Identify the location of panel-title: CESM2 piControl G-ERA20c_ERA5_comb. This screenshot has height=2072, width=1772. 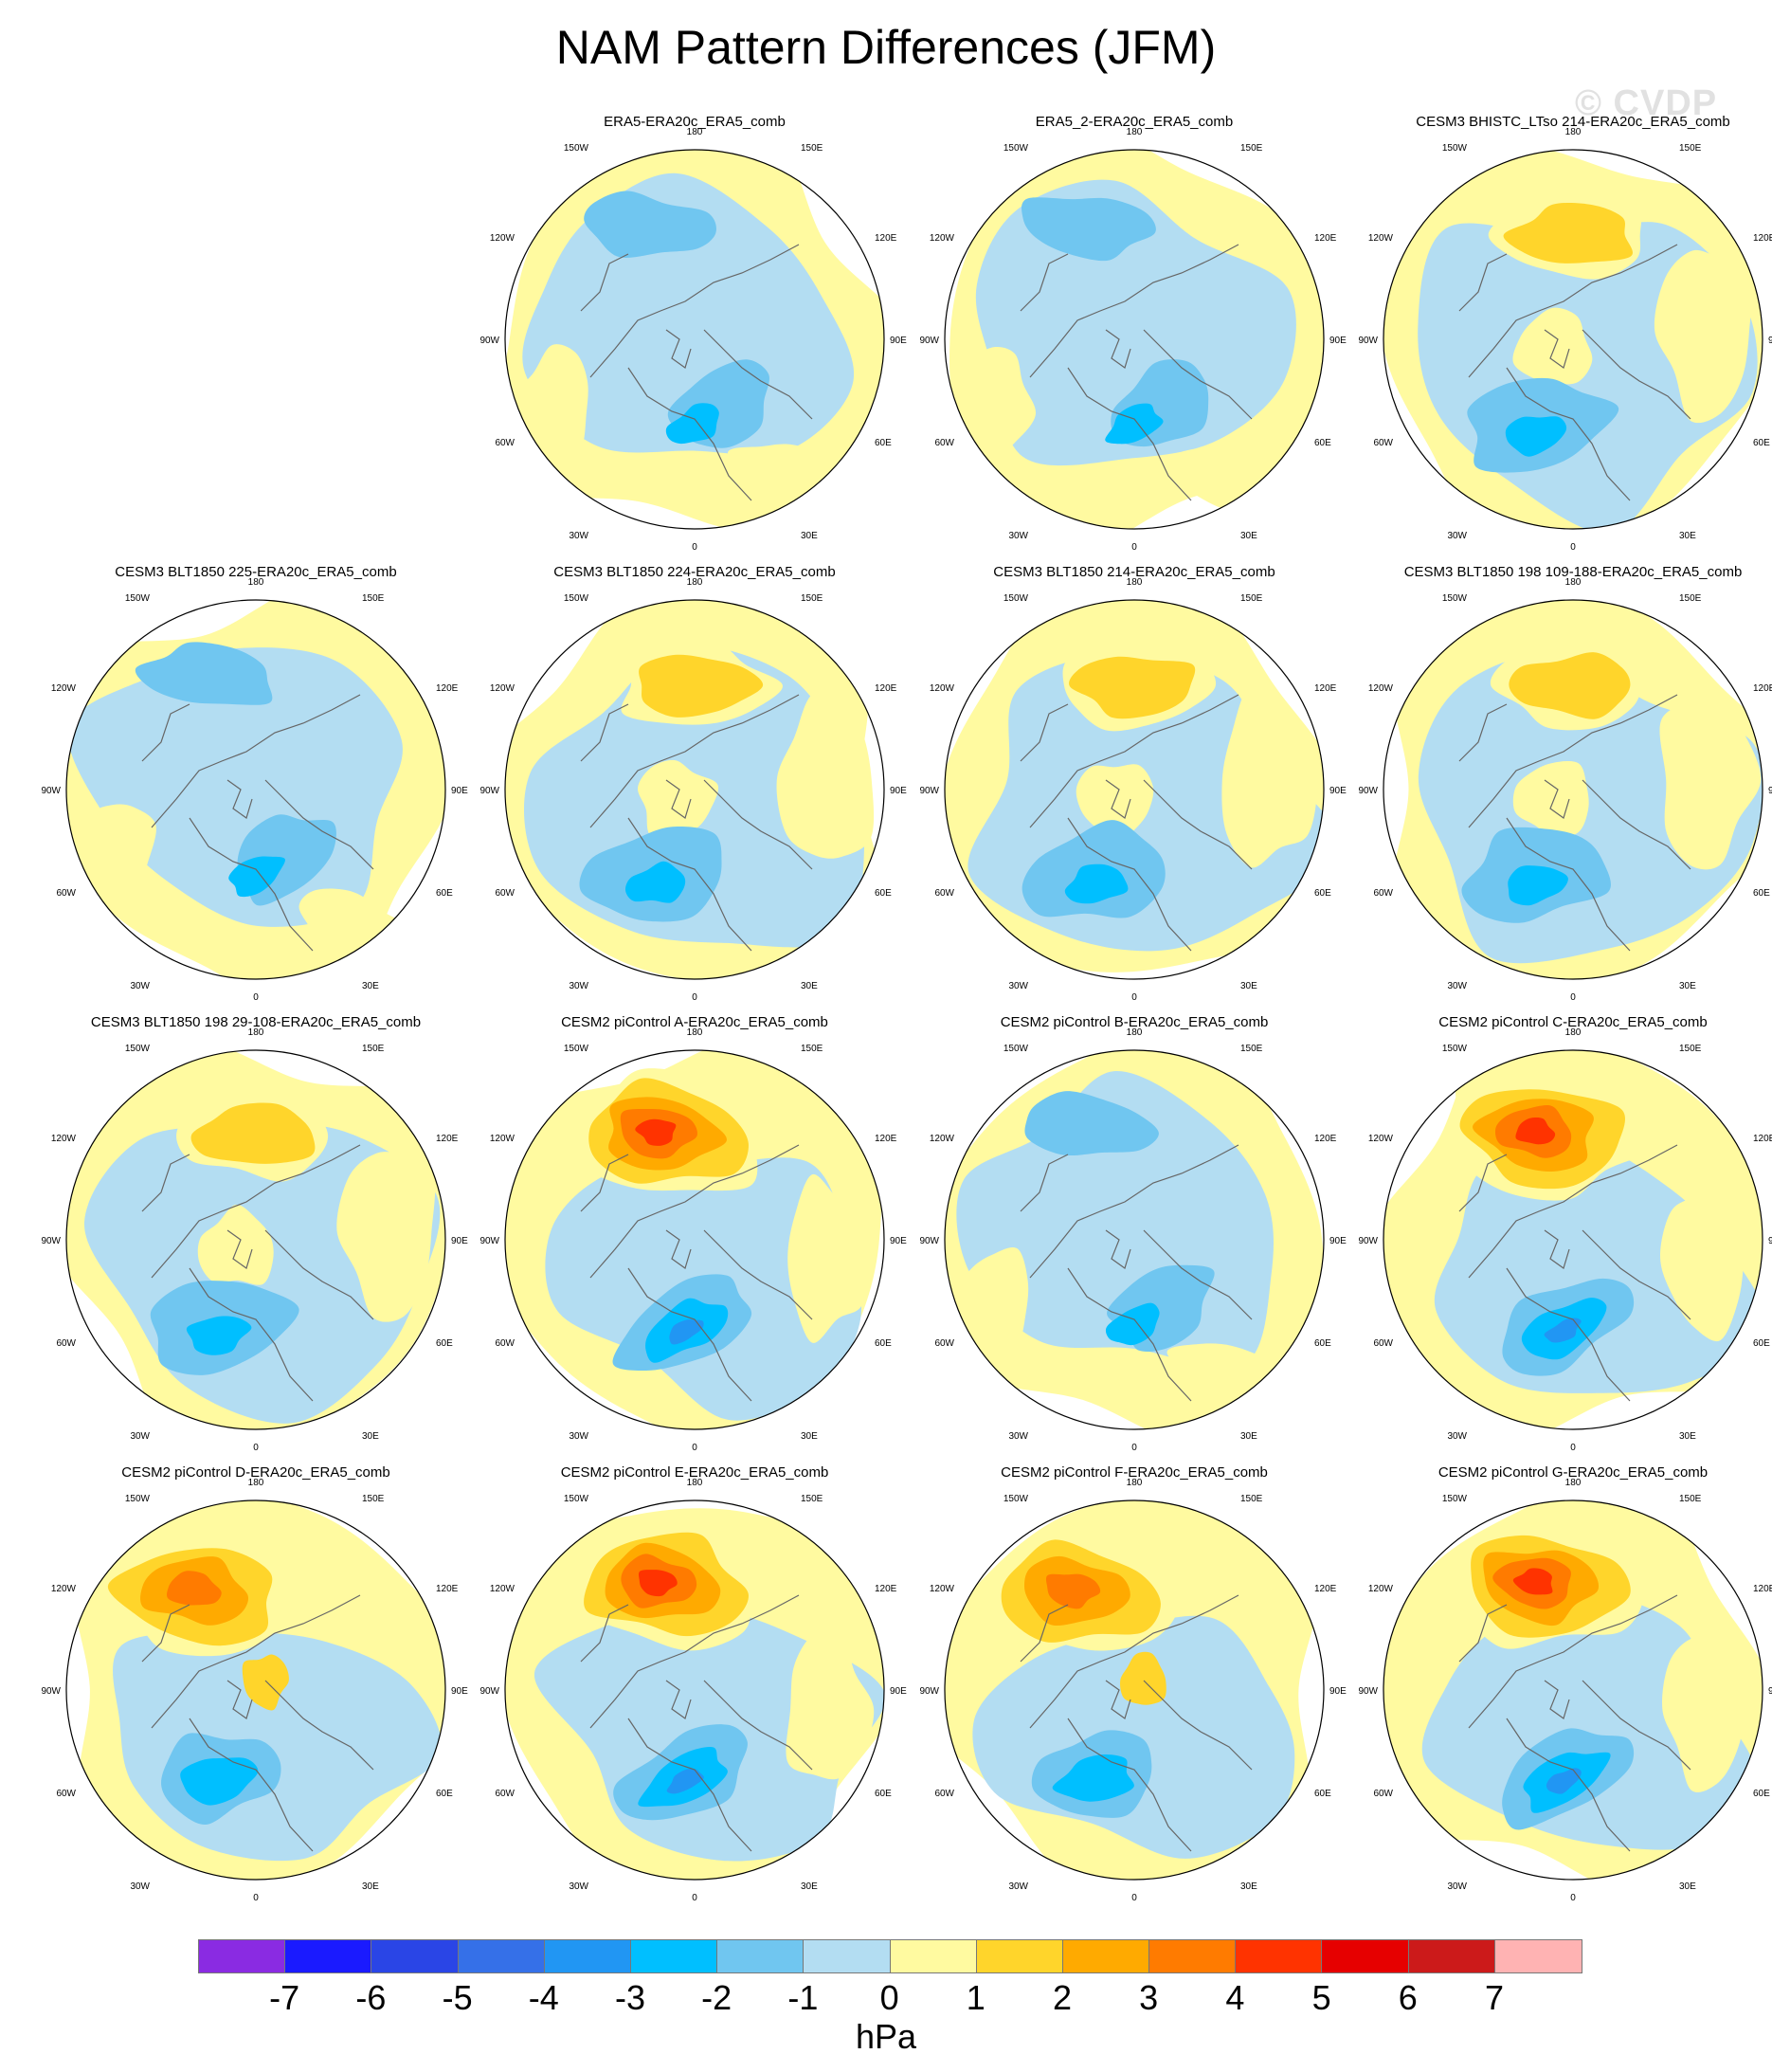
(1573, 1472).